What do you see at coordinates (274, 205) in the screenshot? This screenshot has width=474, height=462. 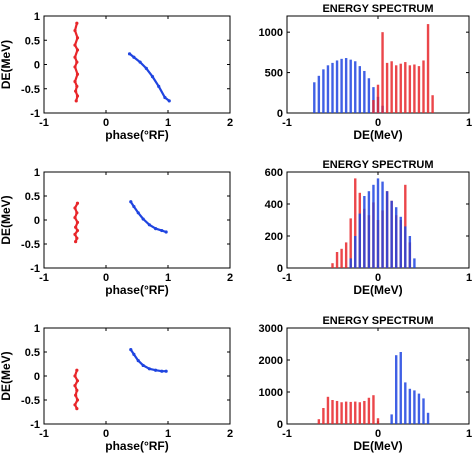 I see `y-tick-label: 400` at bounding box center [274, 205].